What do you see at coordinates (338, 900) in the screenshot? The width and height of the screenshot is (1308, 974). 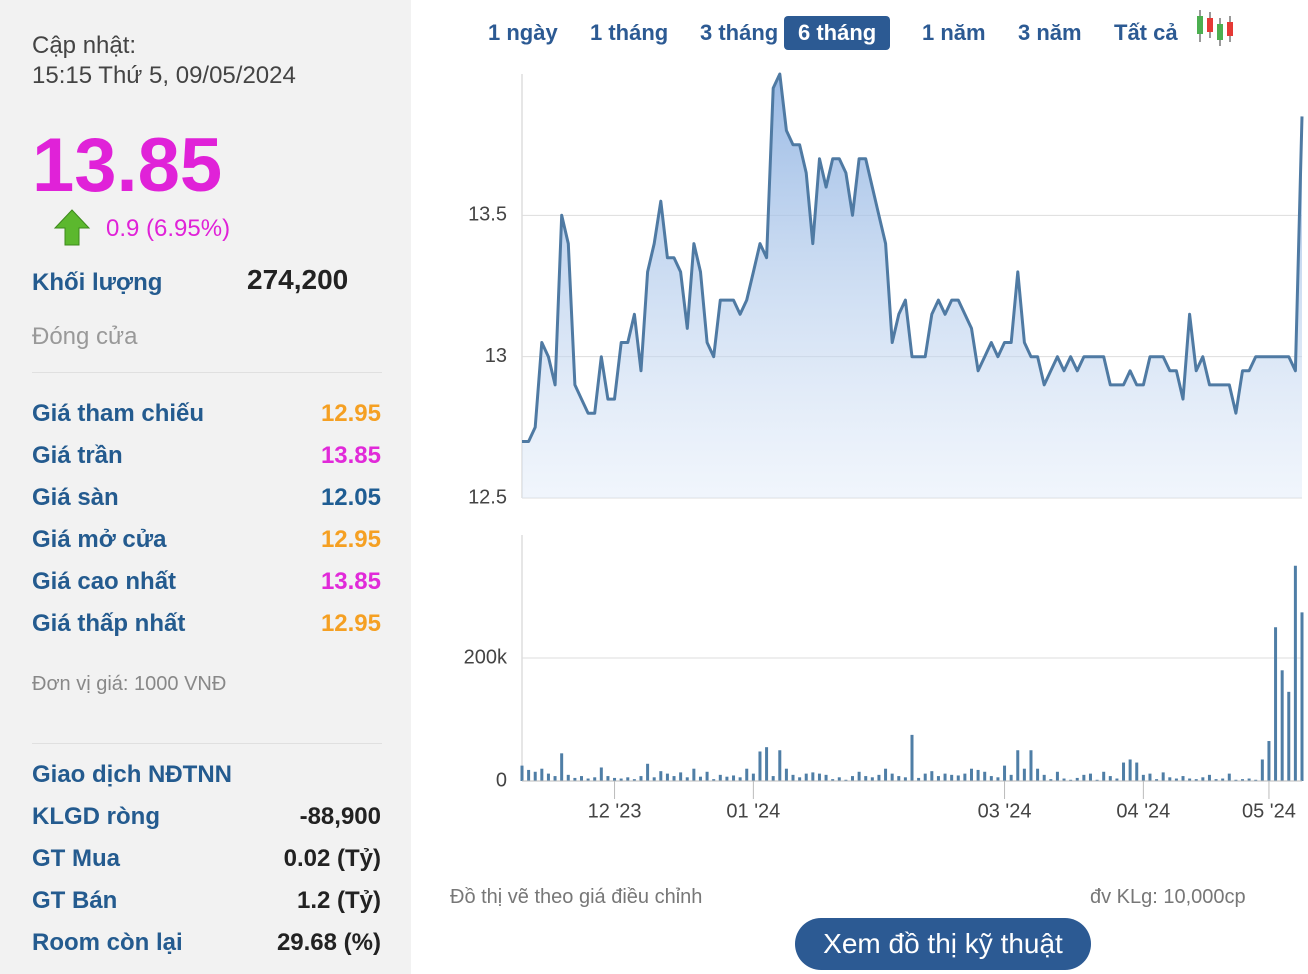 I see `foreign-value: 1.2 (Tỷ)` at bounding box center [338, 900].